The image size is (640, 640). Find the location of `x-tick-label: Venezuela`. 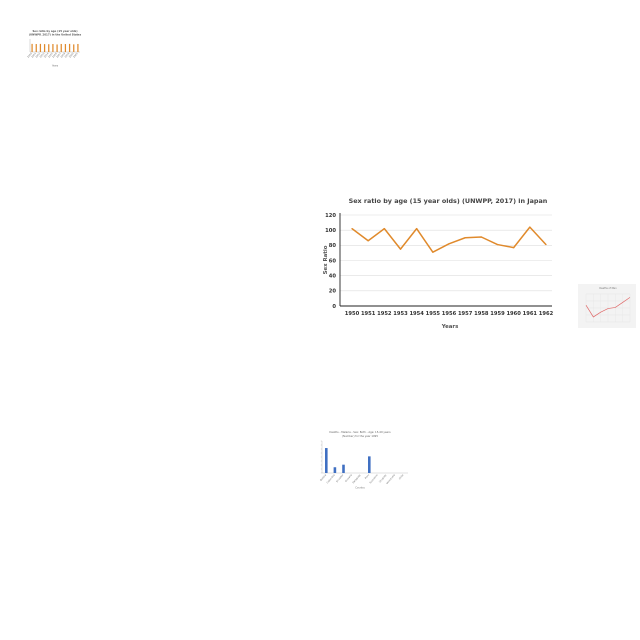

x-tick-label: Venezuela is located at coordinates (391, 479).